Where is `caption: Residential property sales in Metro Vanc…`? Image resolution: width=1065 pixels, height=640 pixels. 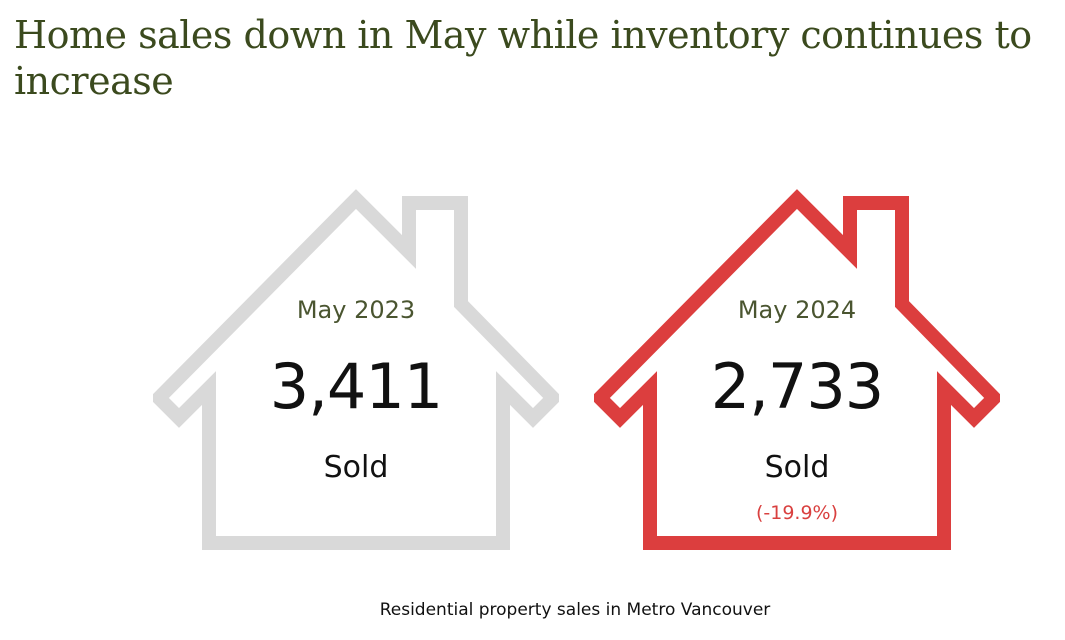
caption: Residential property sales in Metro Vanc… is located at coordinates (575, 610).